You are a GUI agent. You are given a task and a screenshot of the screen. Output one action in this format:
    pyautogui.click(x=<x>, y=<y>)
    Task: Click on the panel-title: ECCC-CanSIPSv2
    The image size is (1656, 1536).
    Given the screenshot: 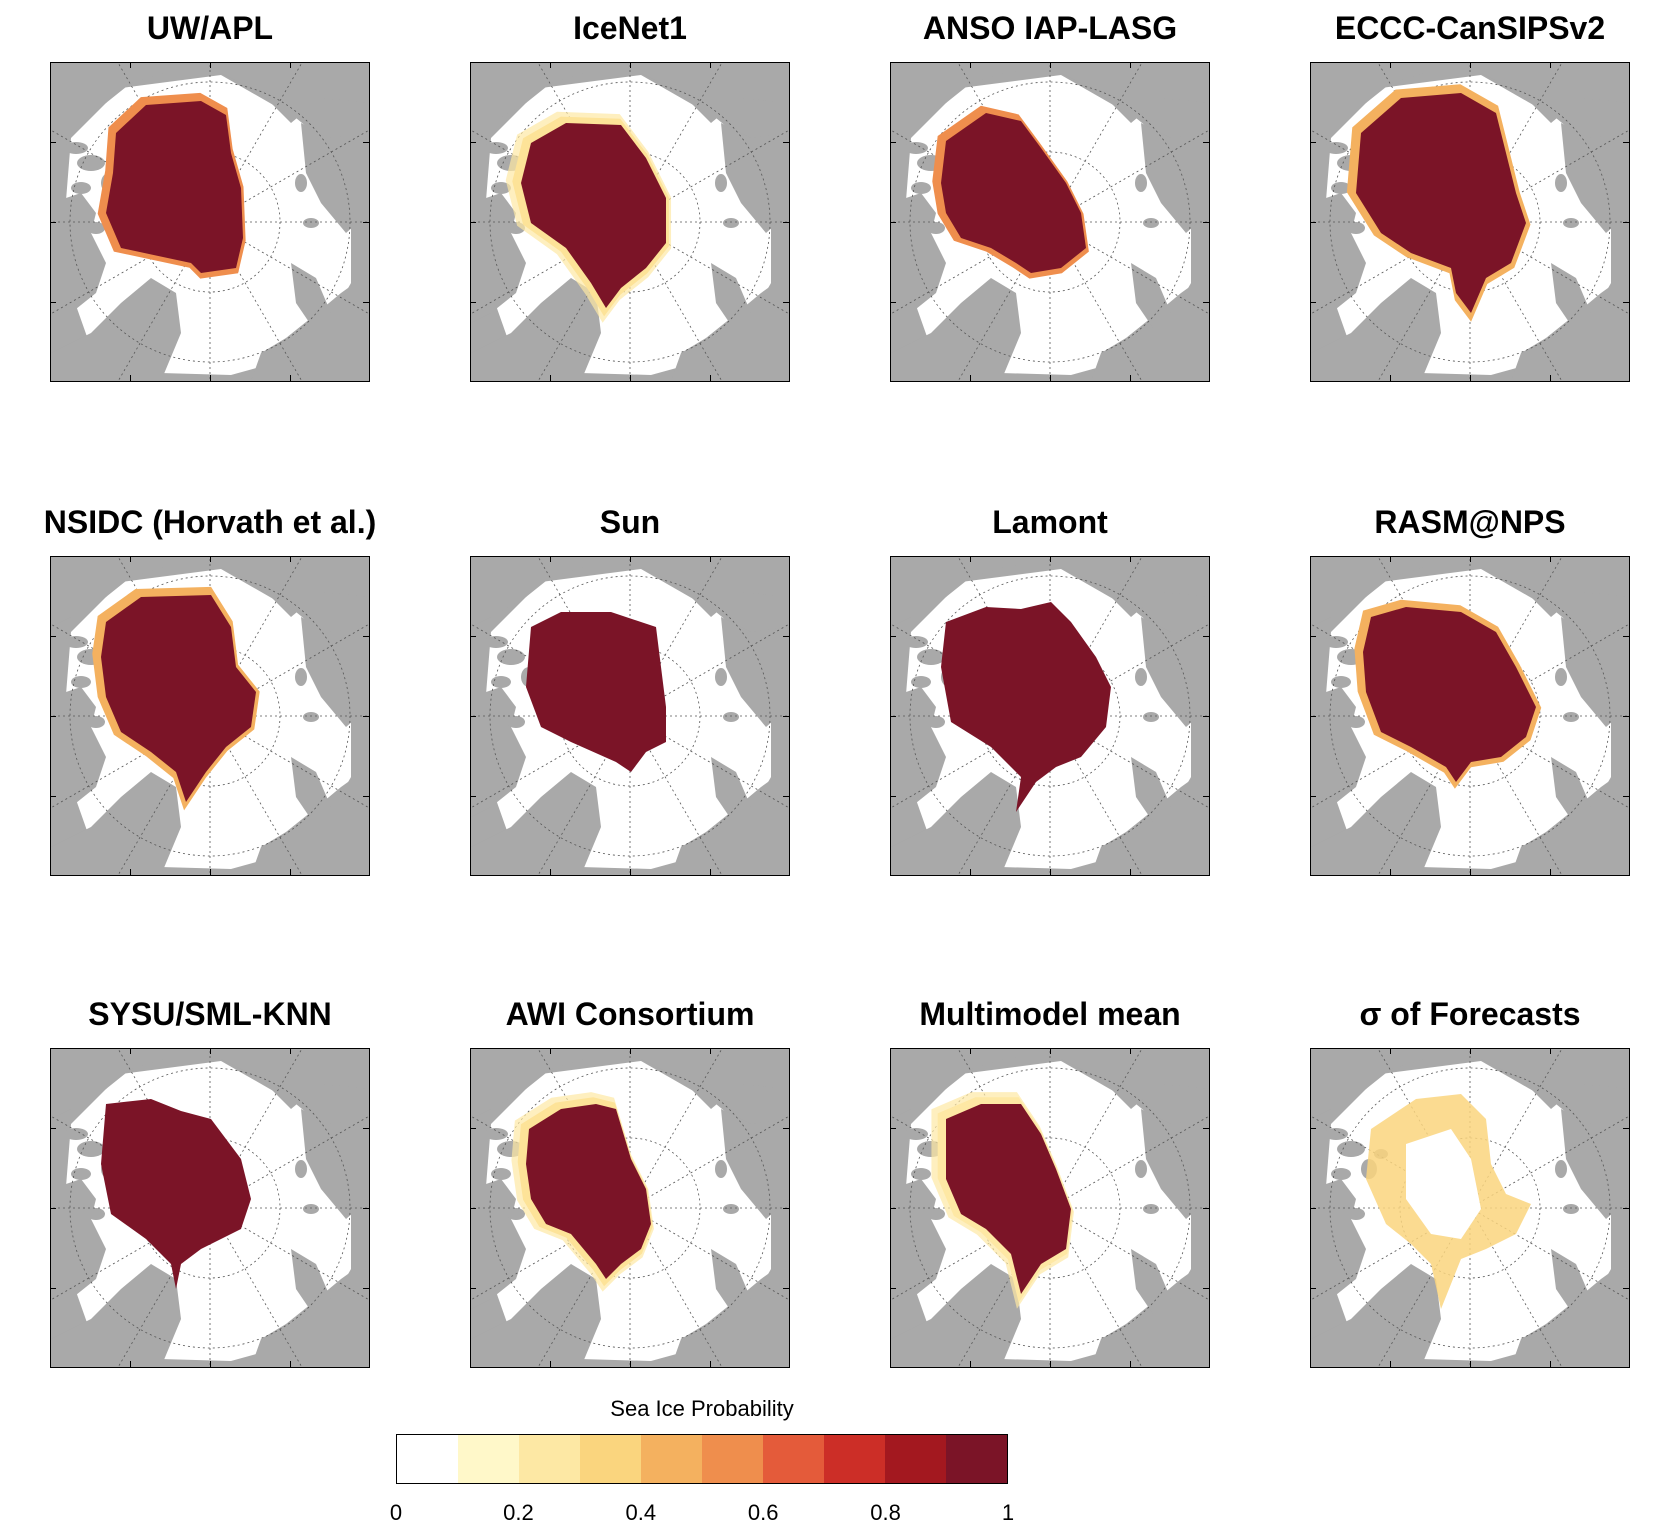 What is the action you would take?
    pyautogui.click(x=1470, y=28)
    